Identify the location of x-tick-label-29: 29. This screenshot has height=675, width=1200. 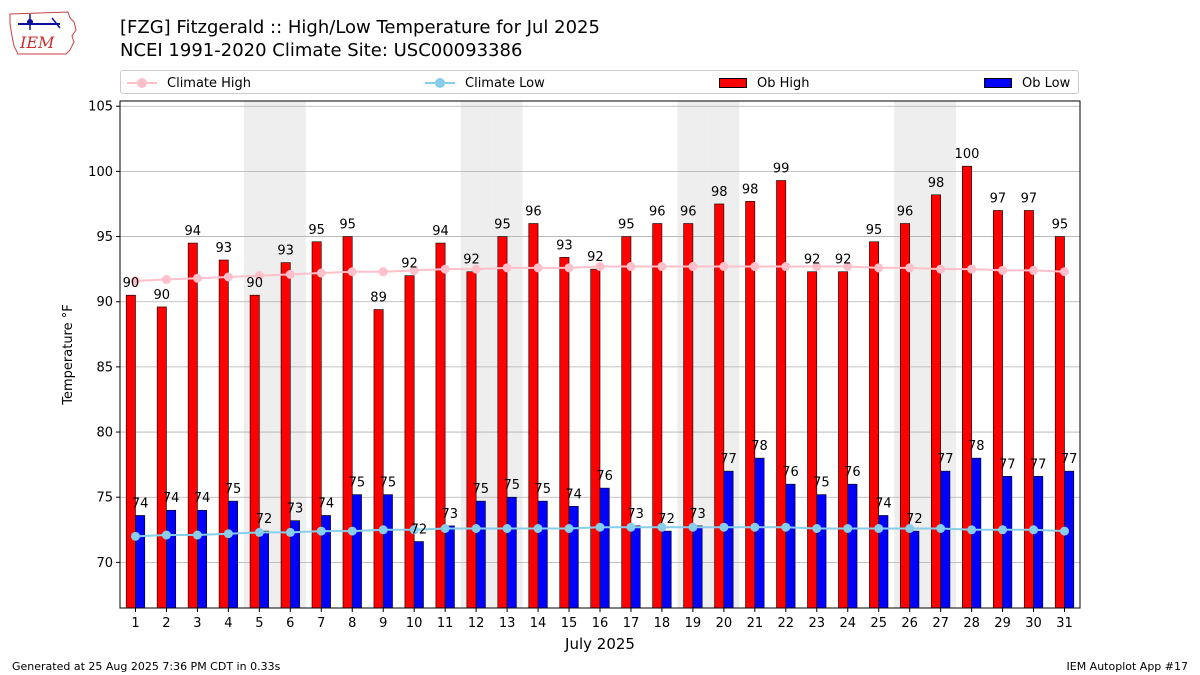
(1002, 623).